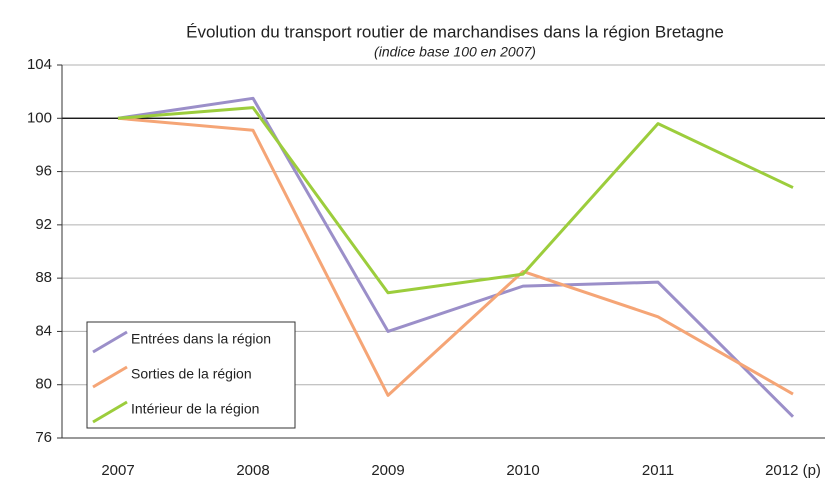  I want to click on y-tick-label: 88, so click(43, 277).